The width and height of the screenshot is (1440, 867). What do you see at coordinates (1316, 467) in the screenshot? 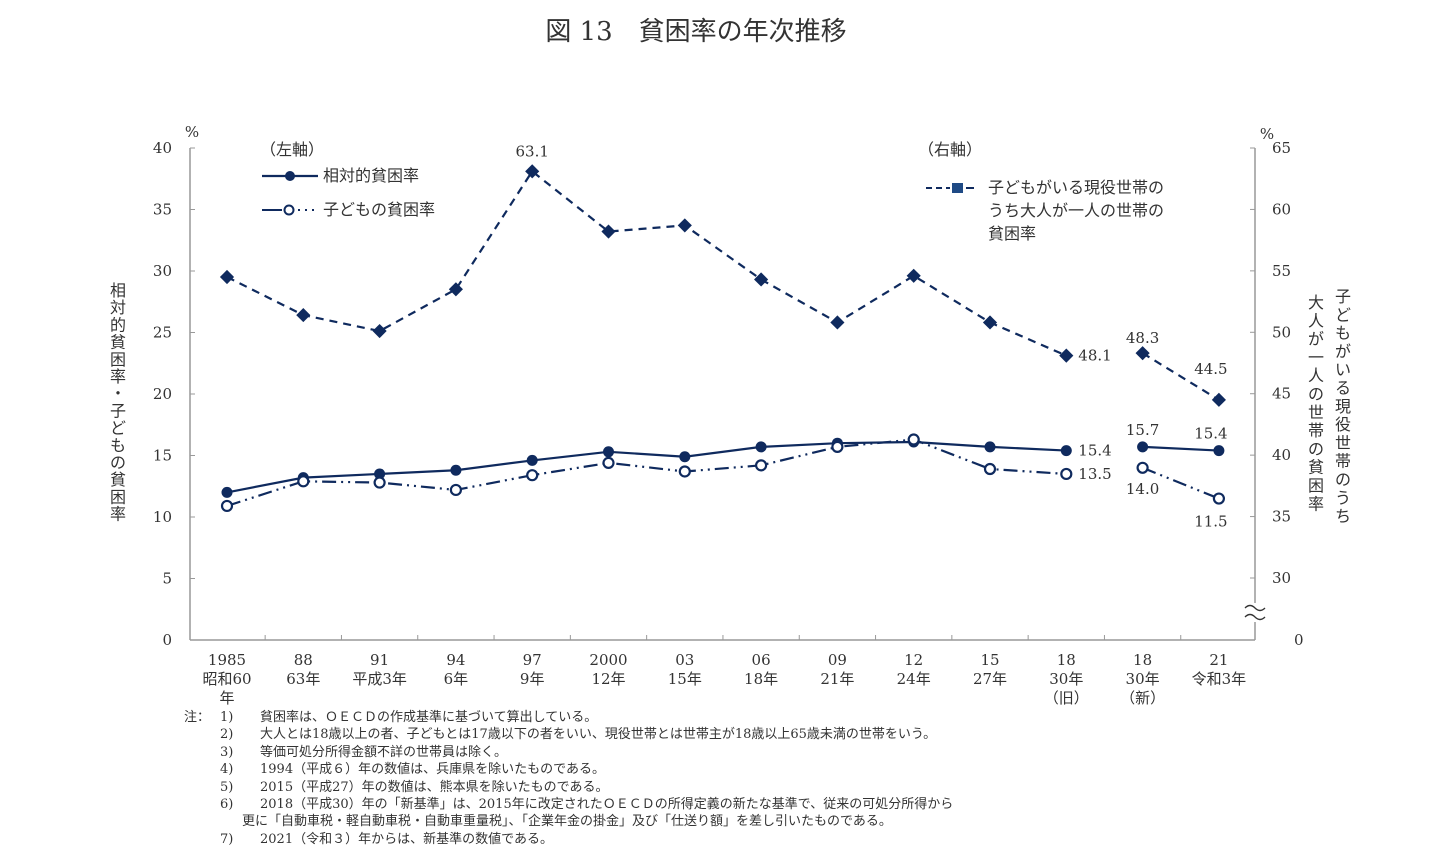
I see `right-axis-title-char: 貧` at bounding box center [1316, 467].